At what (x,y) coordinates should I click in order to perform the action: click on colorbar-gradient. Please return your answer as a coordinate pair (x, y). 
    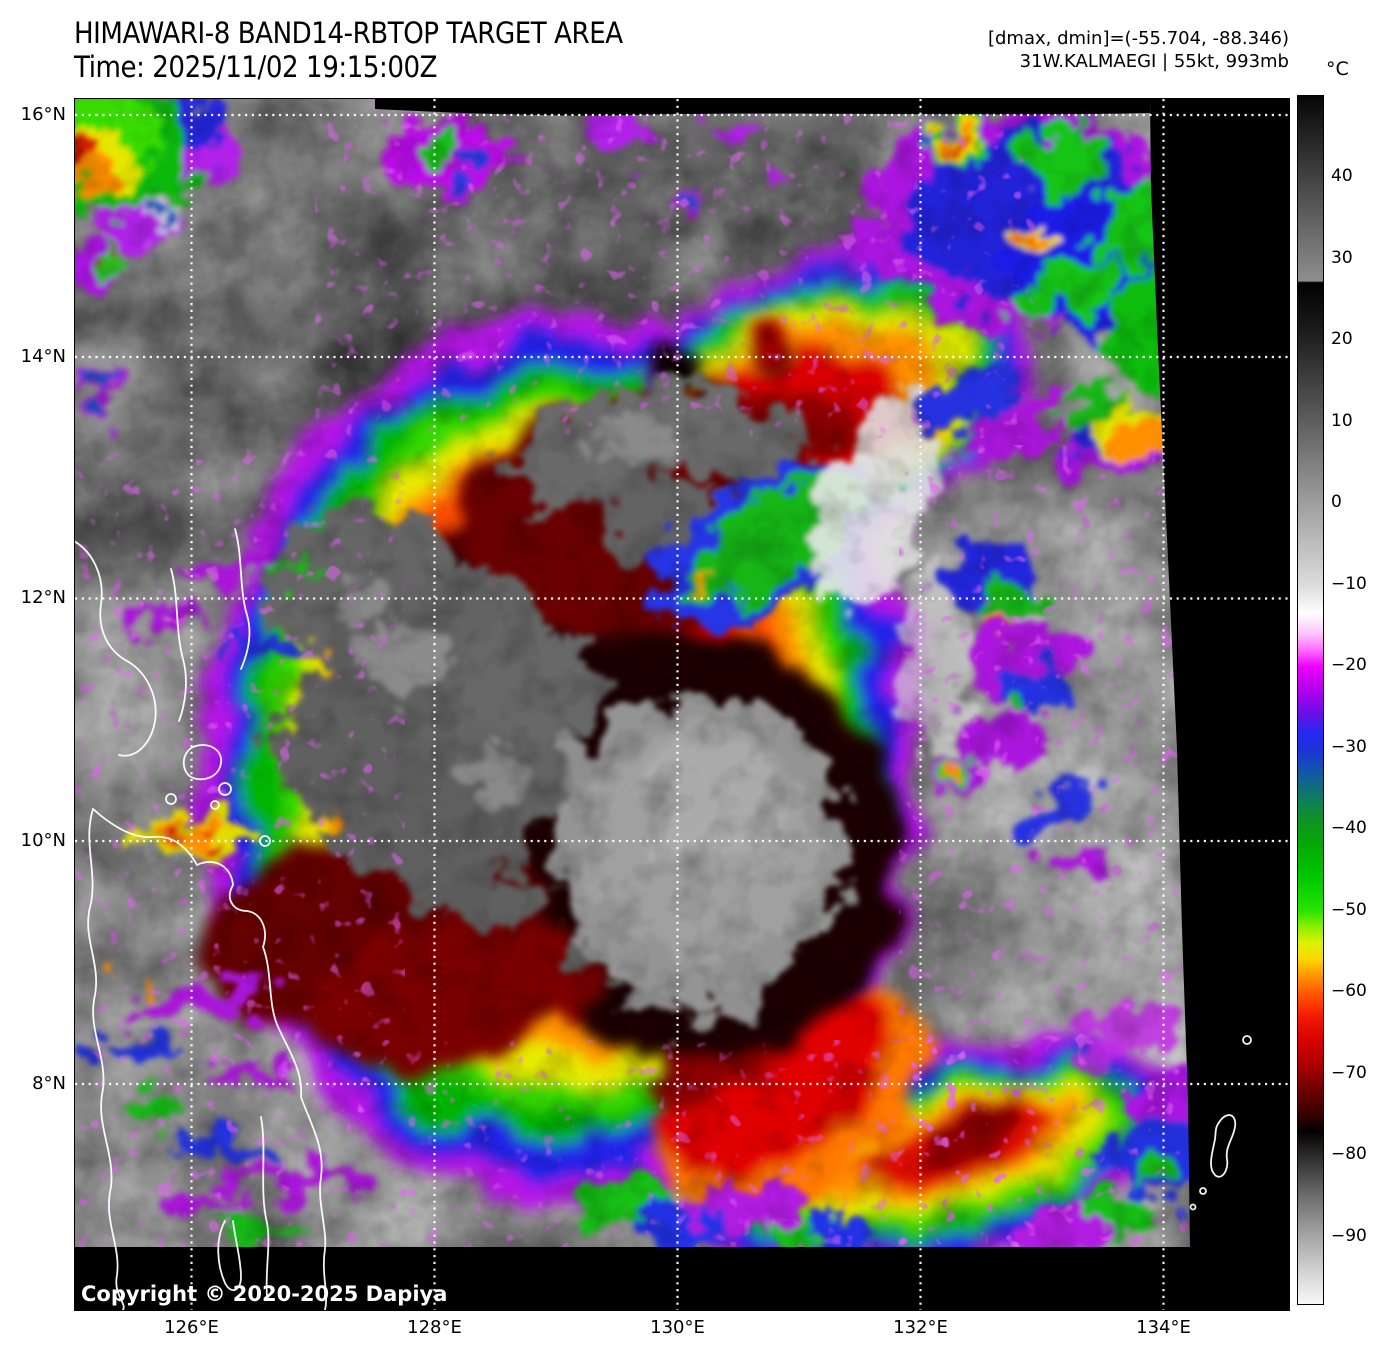
    Looking at the image, I should click on (1310, 700).